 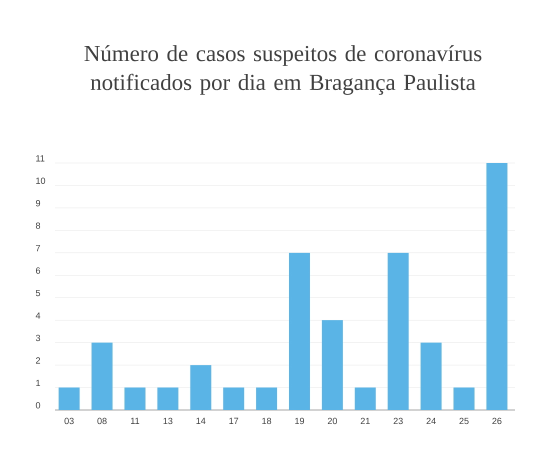 I want to click on x-tick-label: 21, so click(x=365, y=421).